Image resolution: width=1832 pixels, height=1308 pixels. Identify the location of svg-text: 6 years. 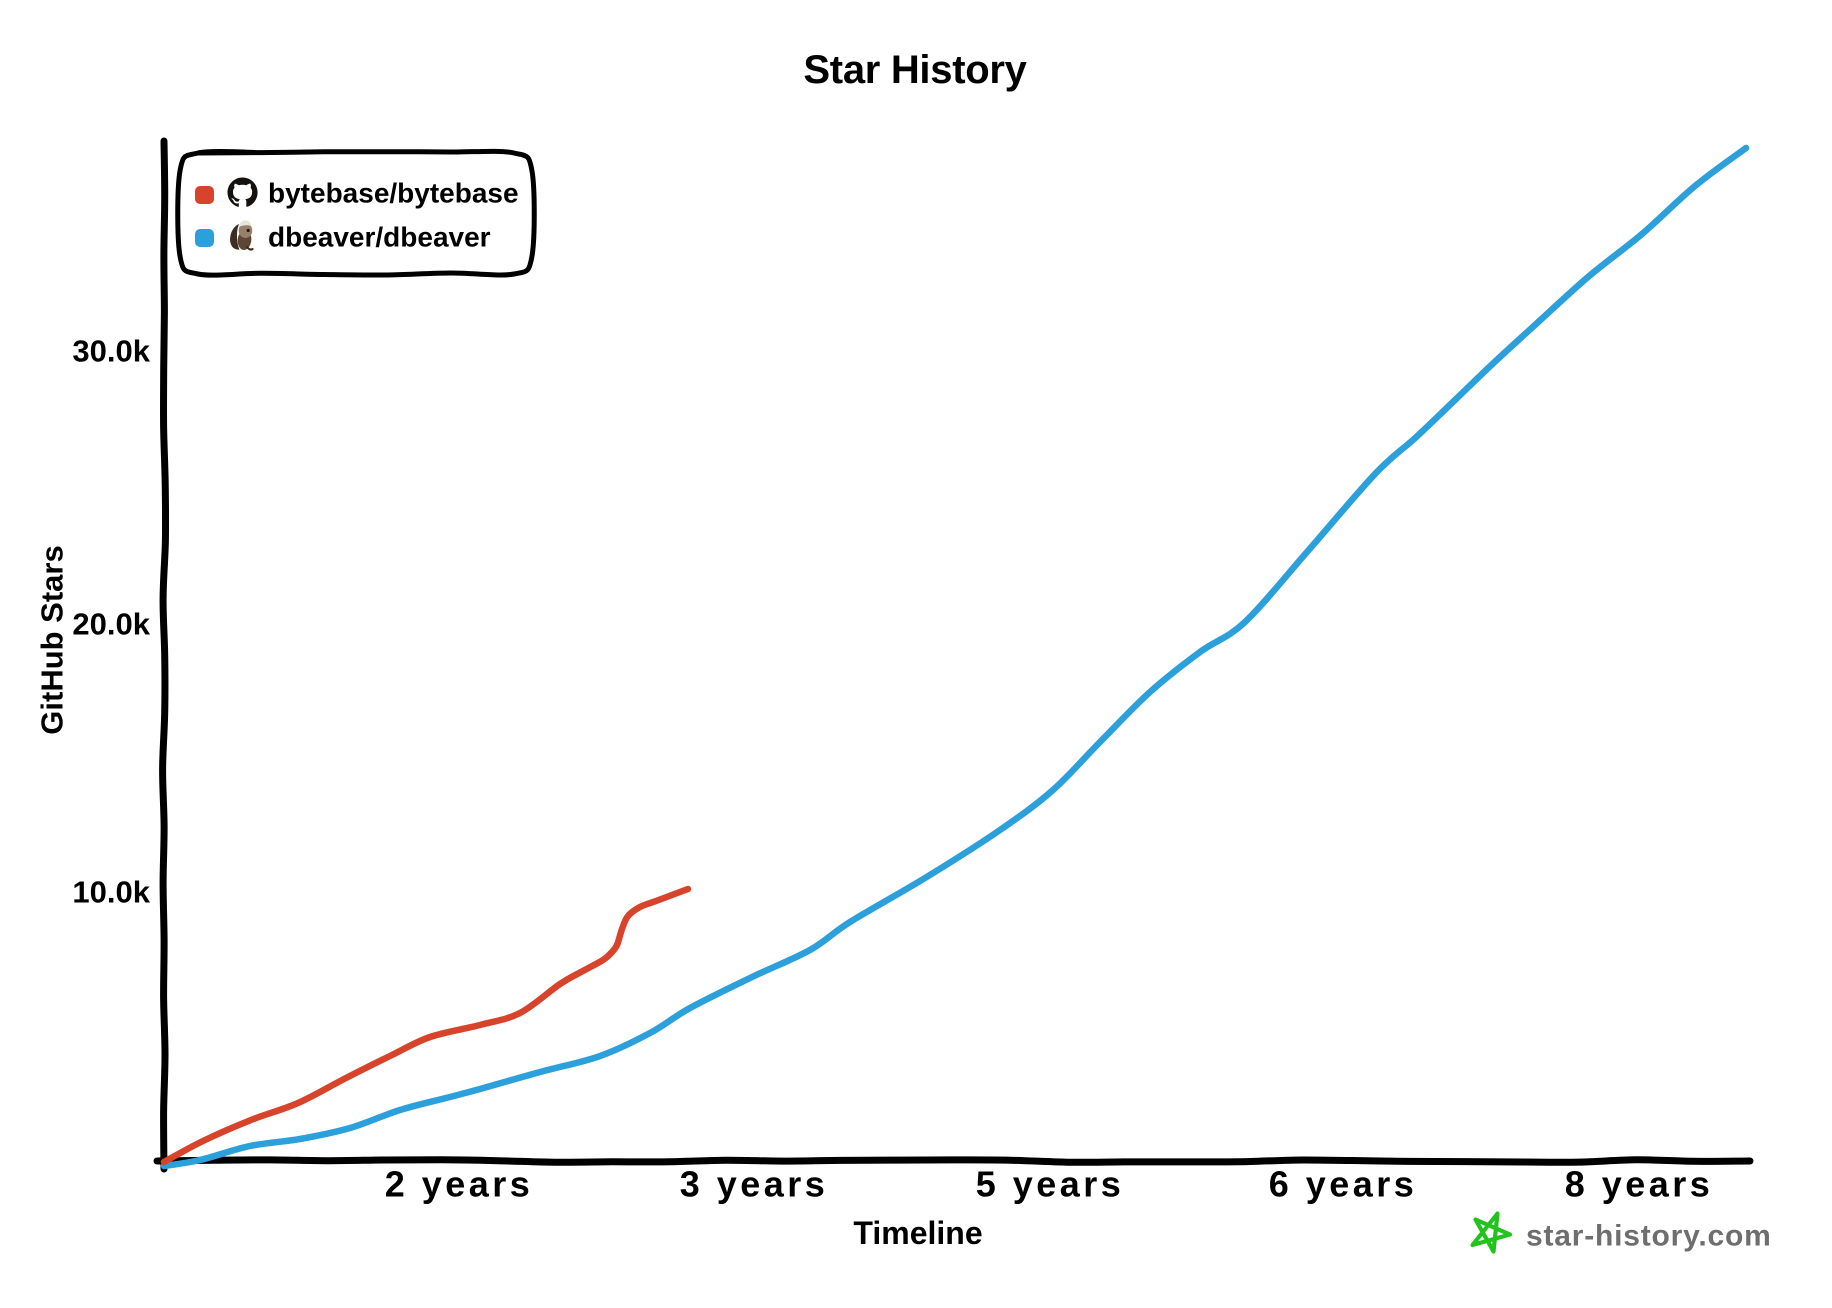
(1343, 1184).